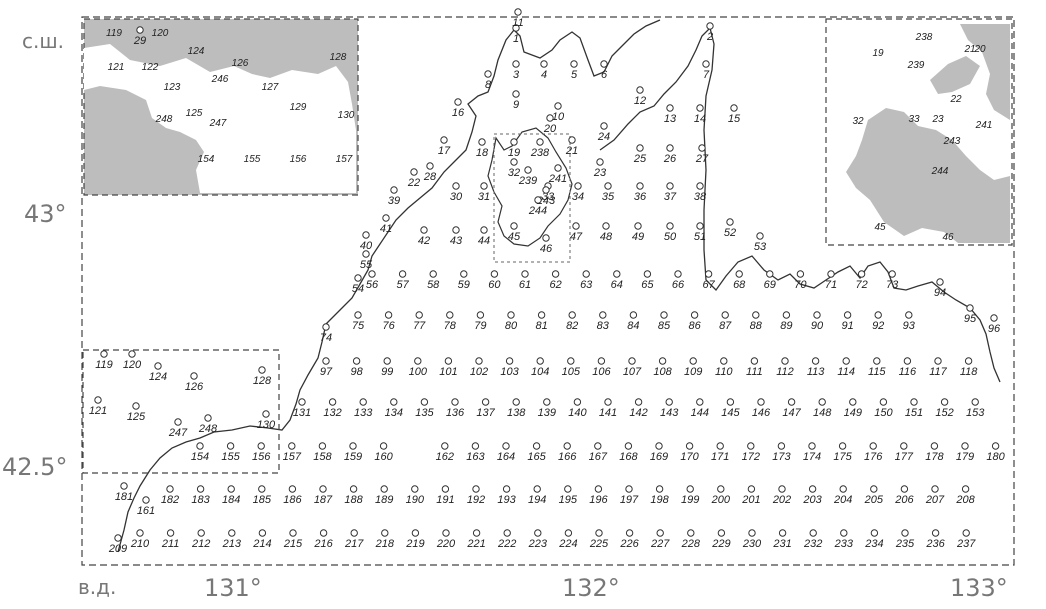 This screenshot has height=609, width=1046. I want to click on station-100: 100, so click(418, 367).